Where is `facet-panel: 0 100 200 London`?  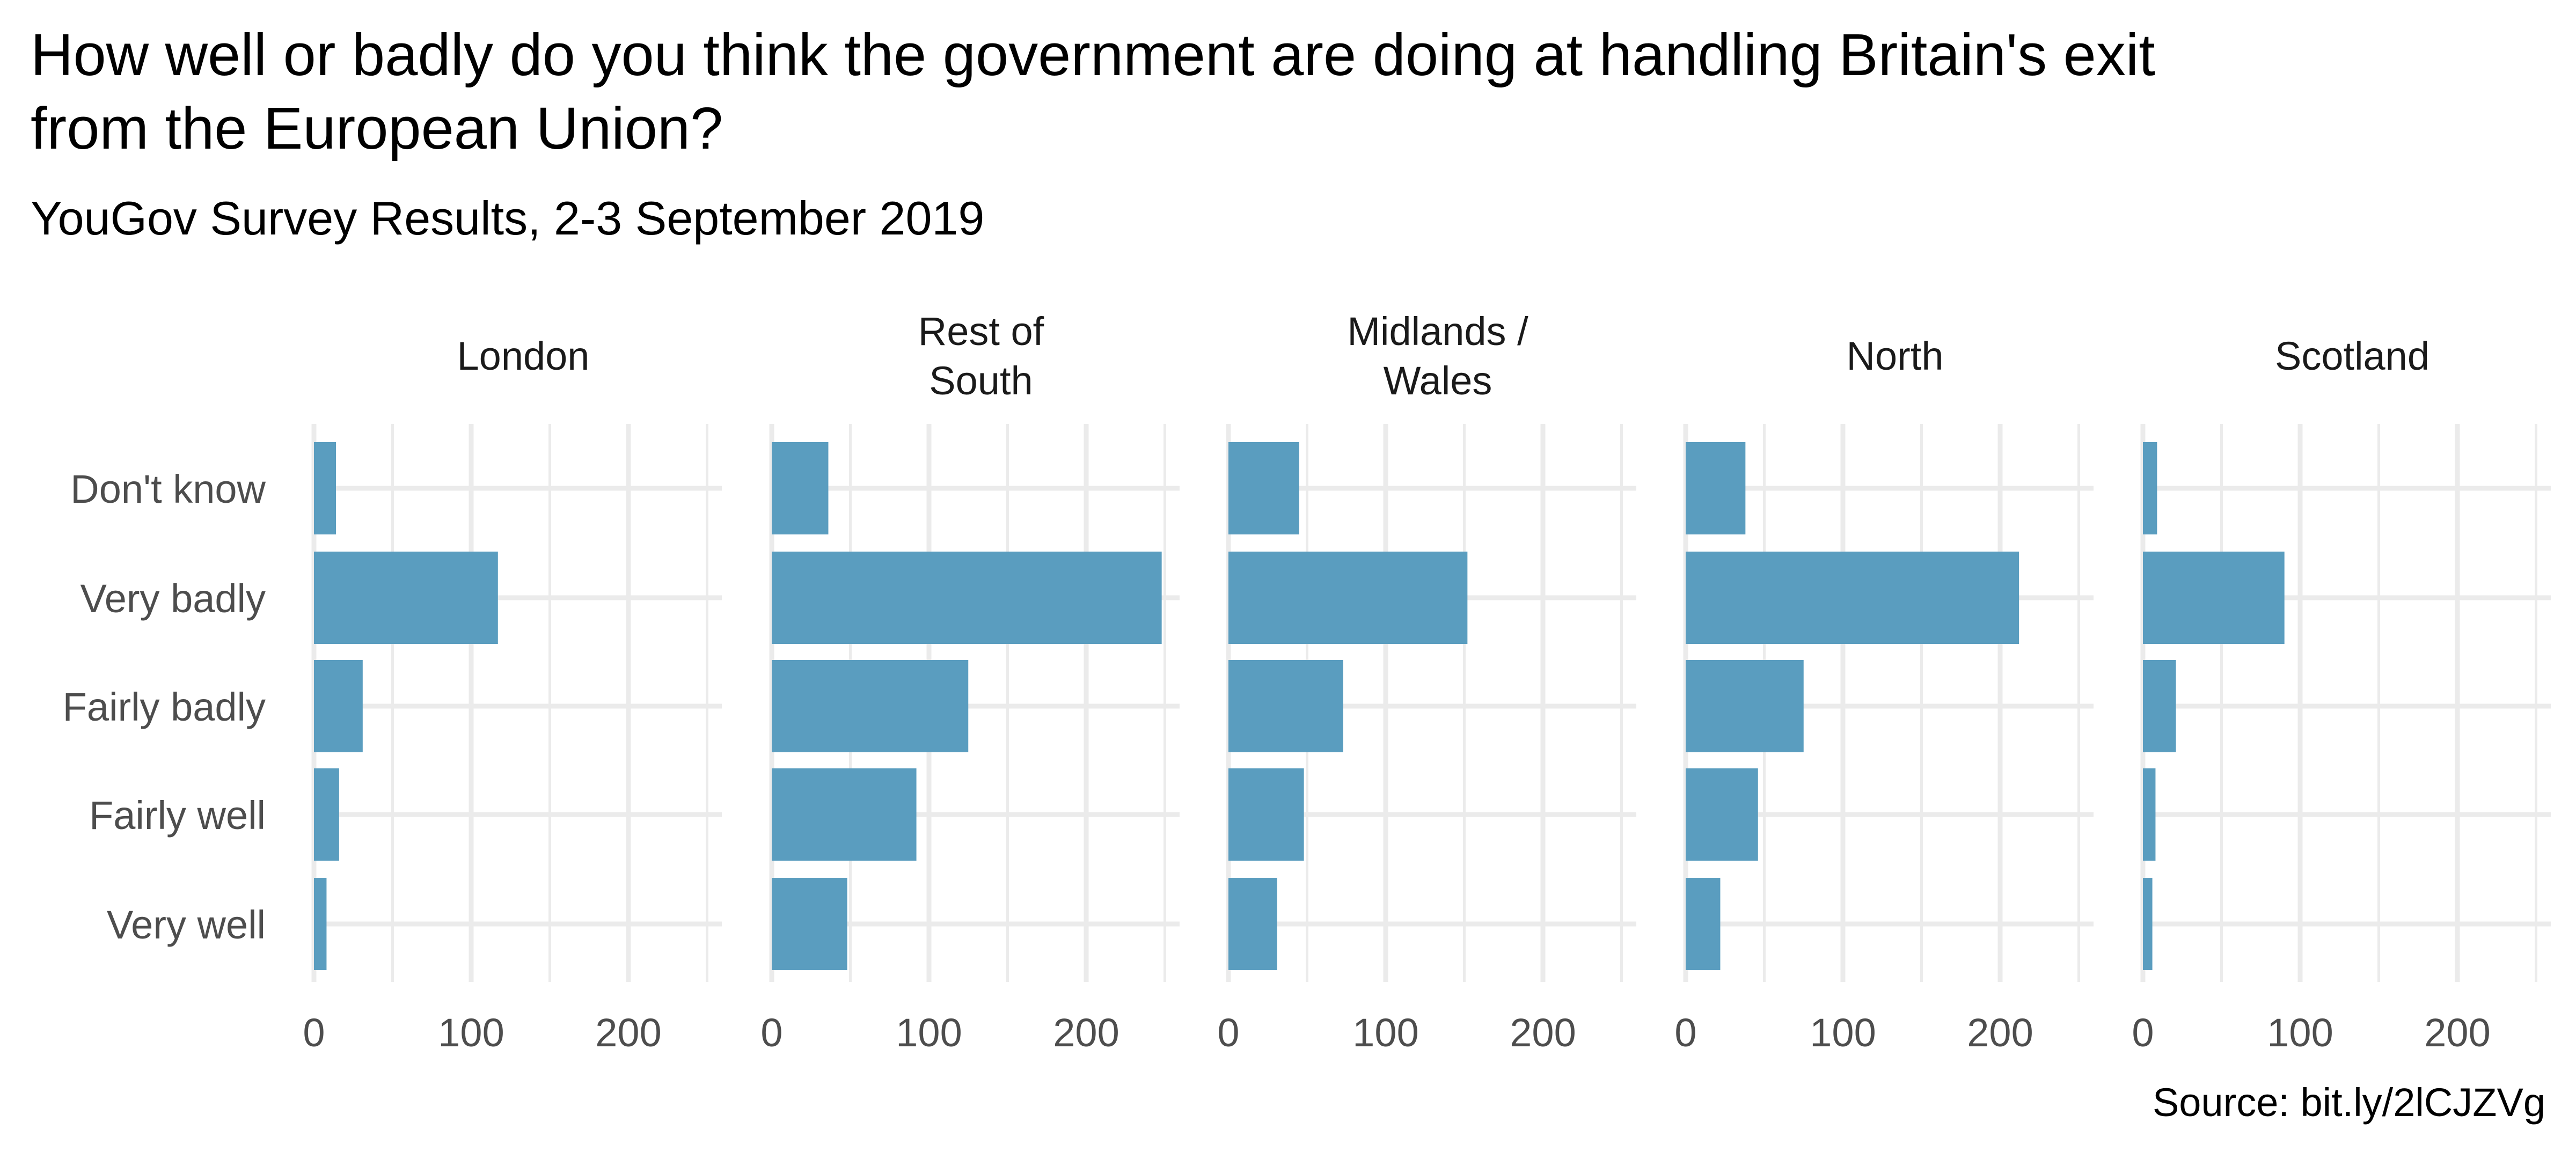
facet-panel: 0 100 200 London is located at coordinates (512, 694).